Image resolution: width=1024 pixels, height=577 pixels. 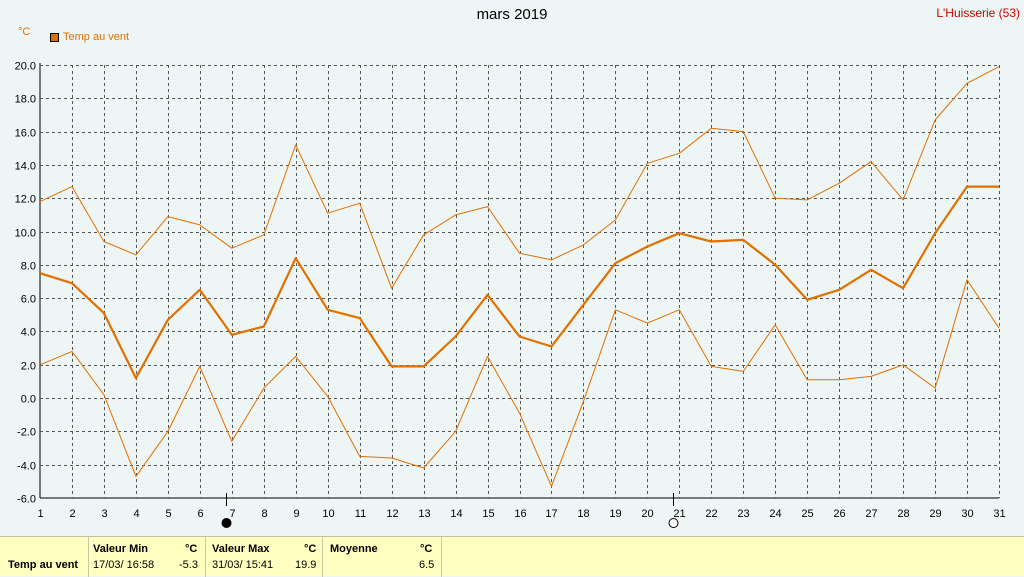 I want to click on x-tick-label: 19, so click(x=615, y=514).